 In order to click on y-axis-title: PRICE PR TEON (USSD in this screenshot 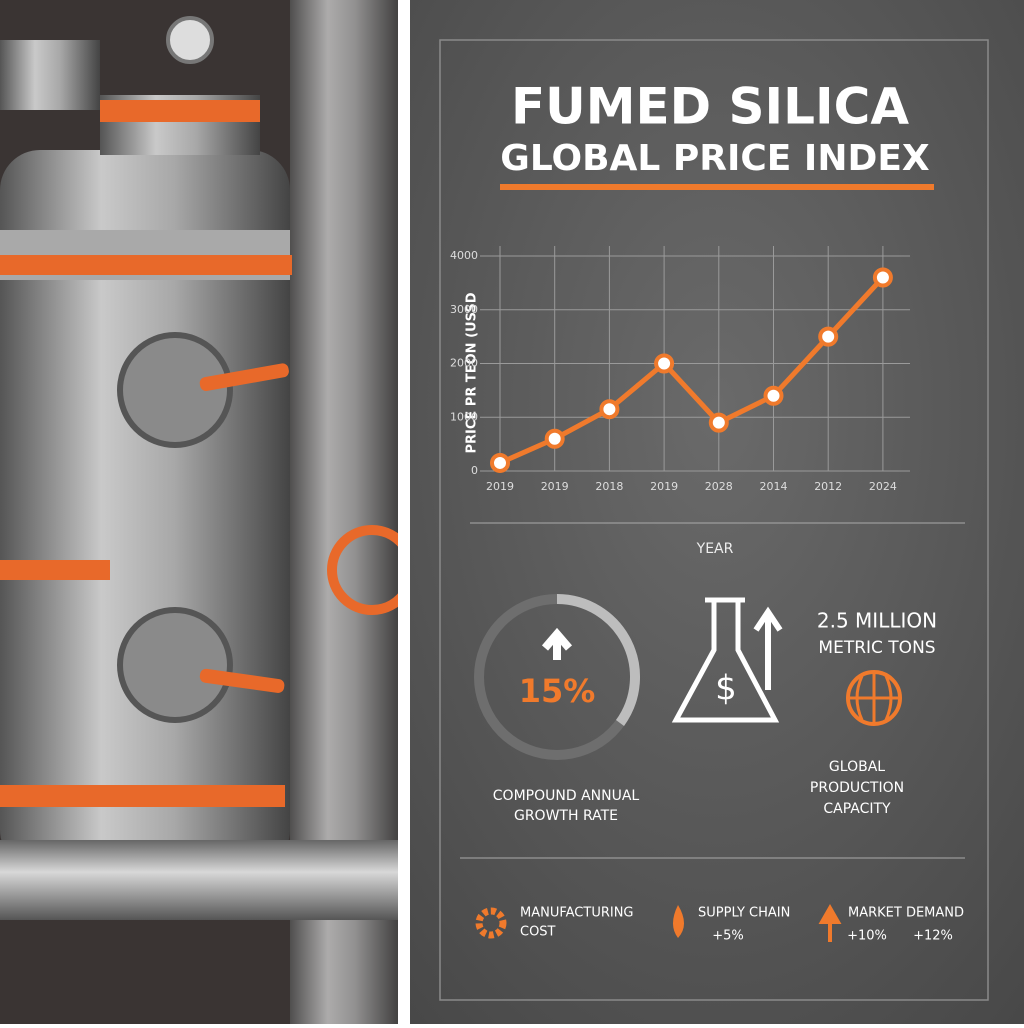, I will do `click(472, 372)`.